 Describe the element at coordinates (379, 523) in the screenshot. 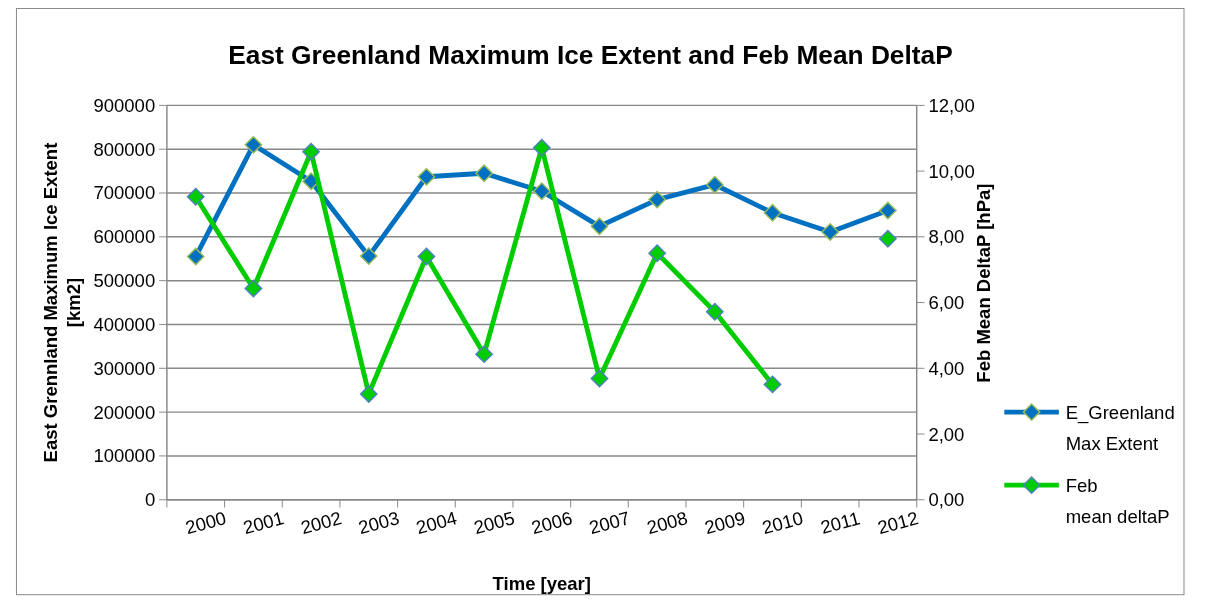

I see `x-tick-label: 2003` at that location.